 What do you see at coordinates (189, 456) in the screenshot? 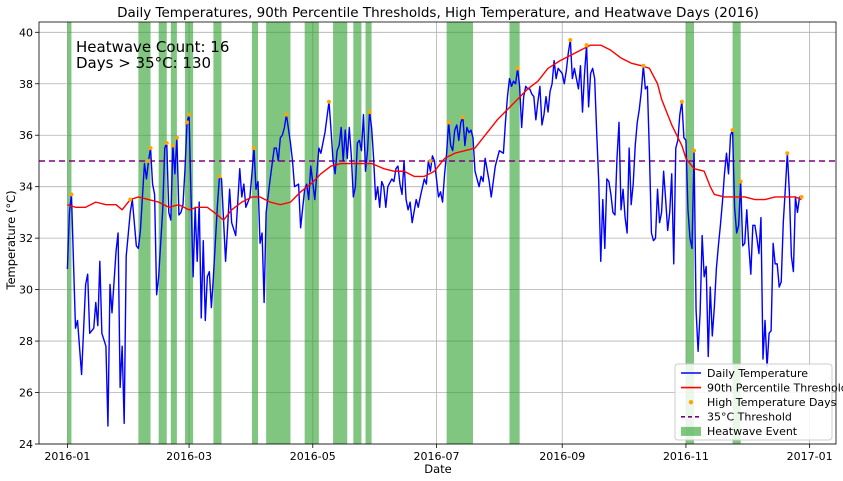
I see `x-tick-label: 2016-03` at bounding box center [189, 456].